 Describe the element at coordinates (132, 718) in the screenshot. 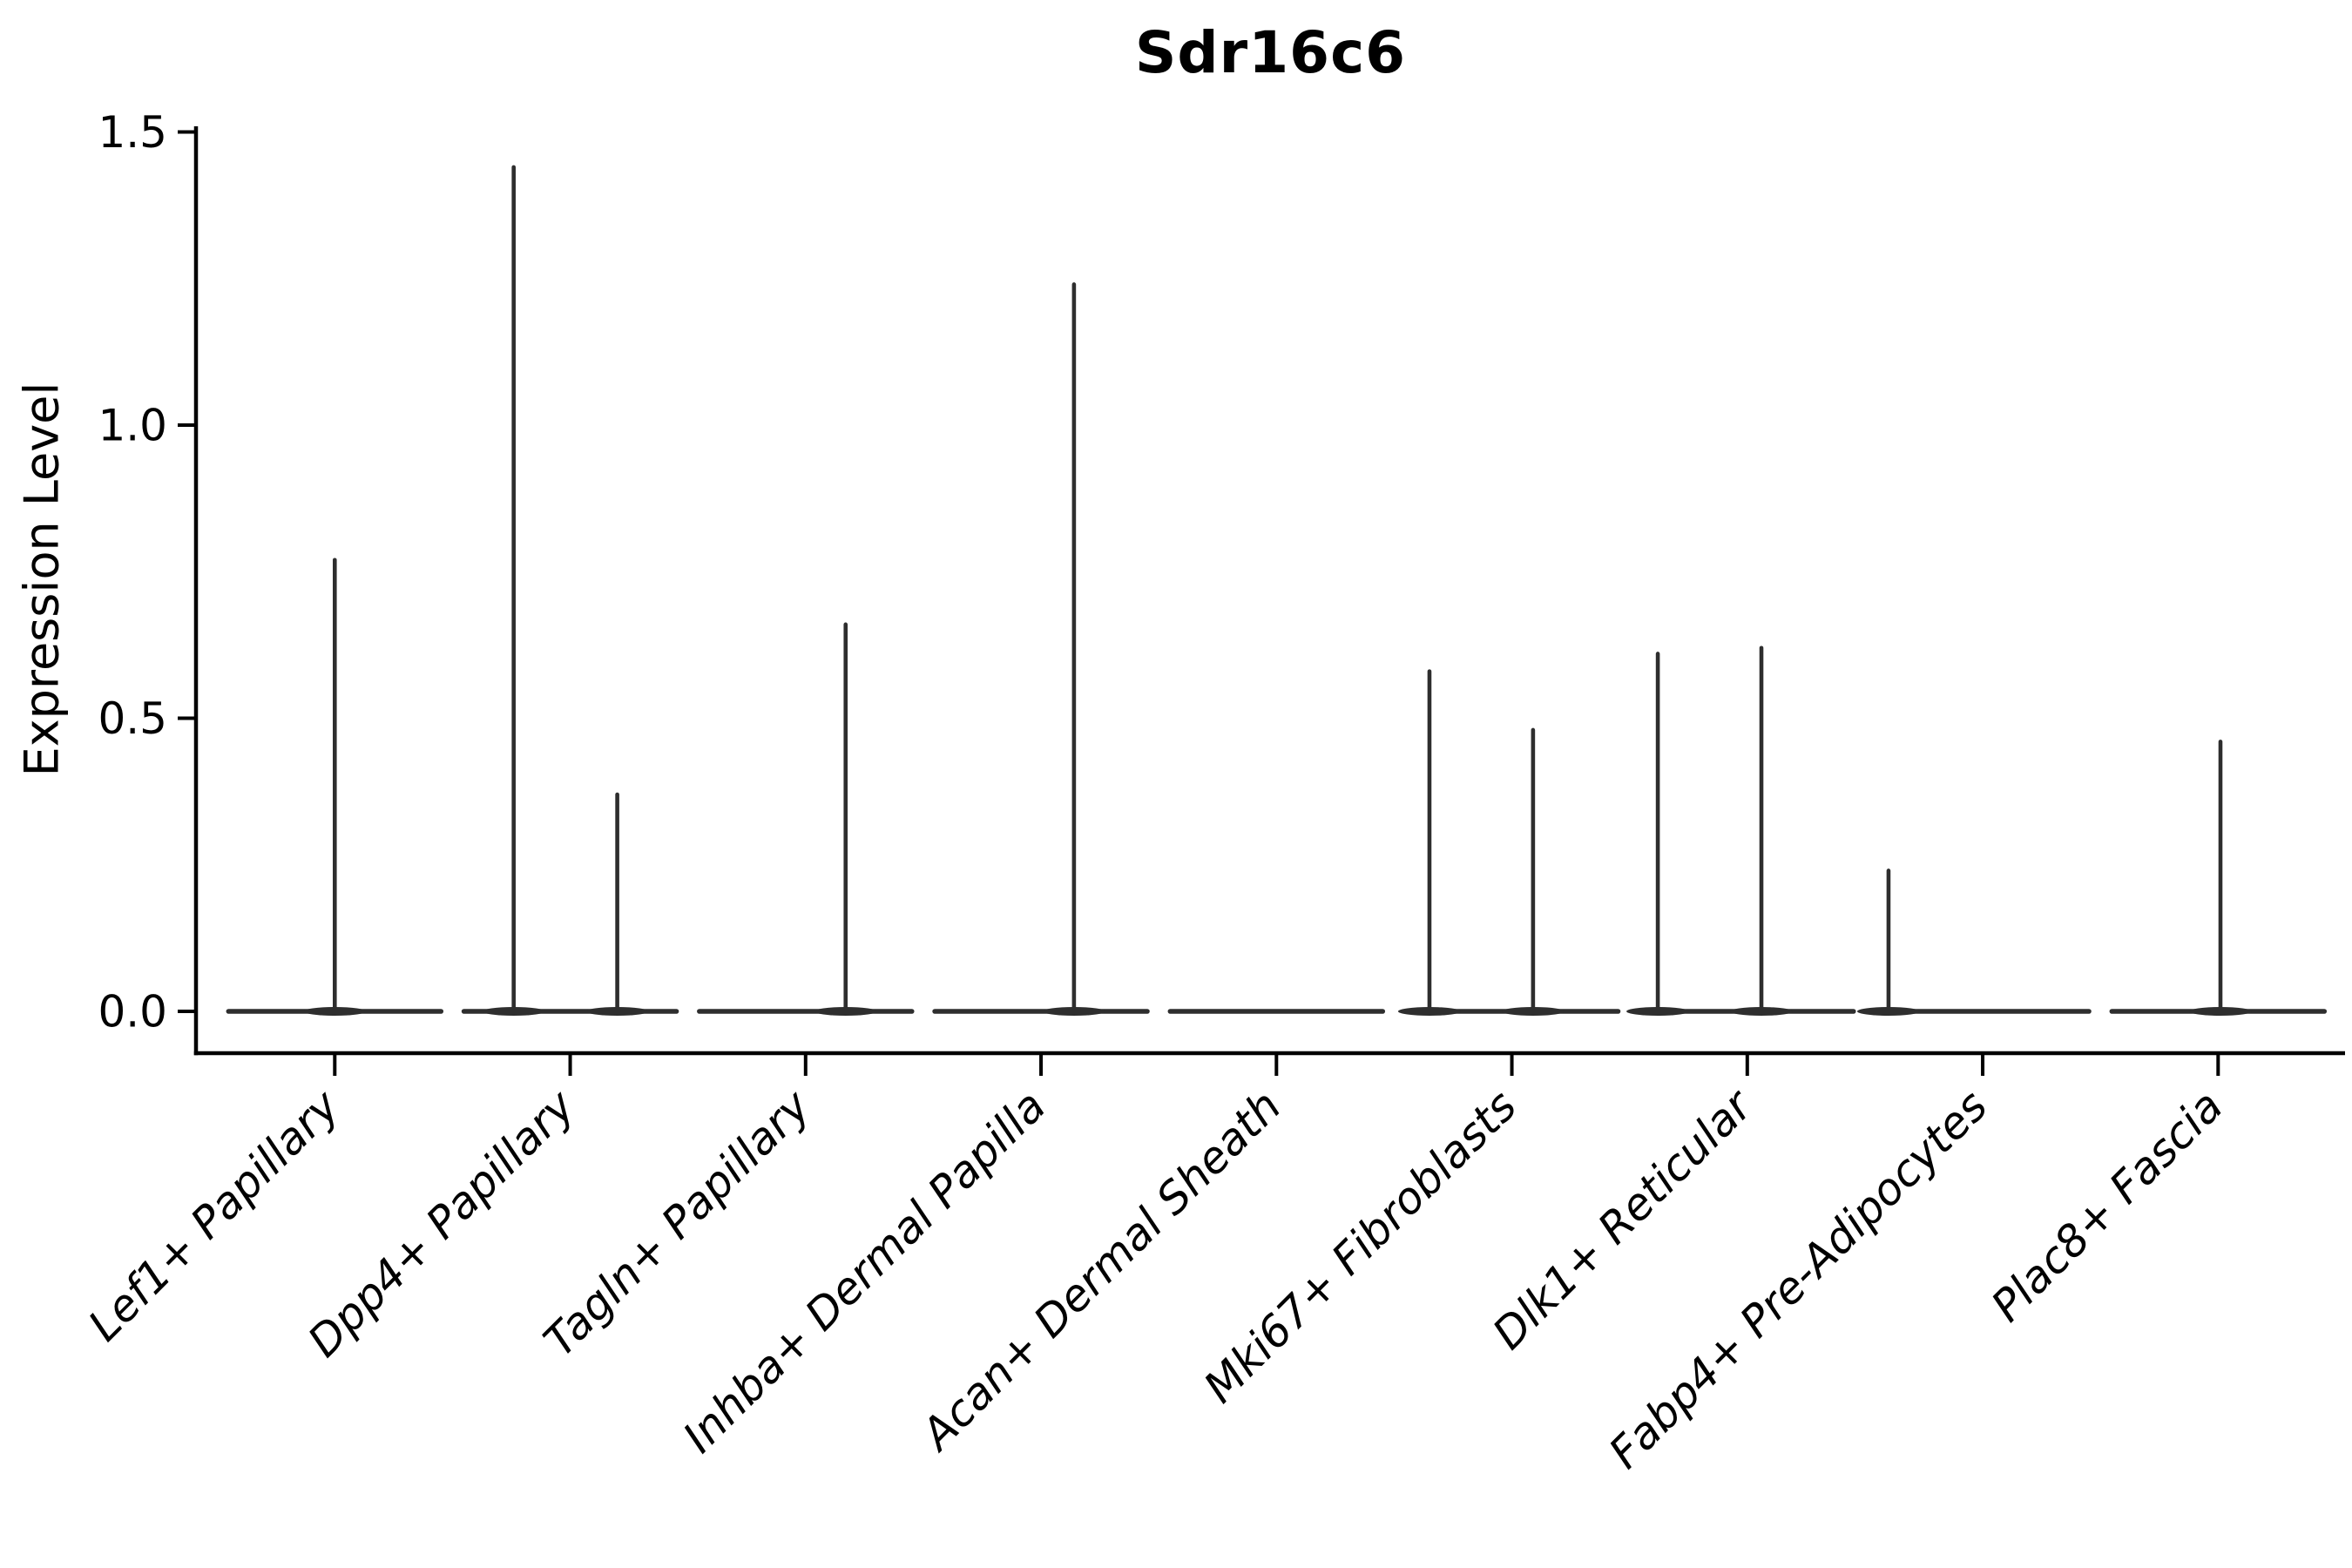

I see `y-tick-label: 0.5` at that location.